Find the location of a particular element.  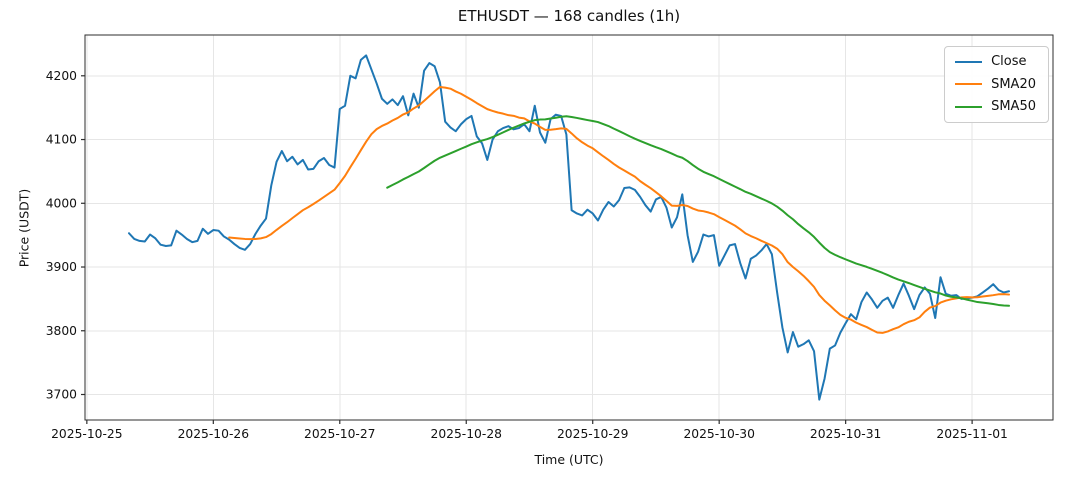

legend-label-close: Close is located at coordinates (1009, 61).